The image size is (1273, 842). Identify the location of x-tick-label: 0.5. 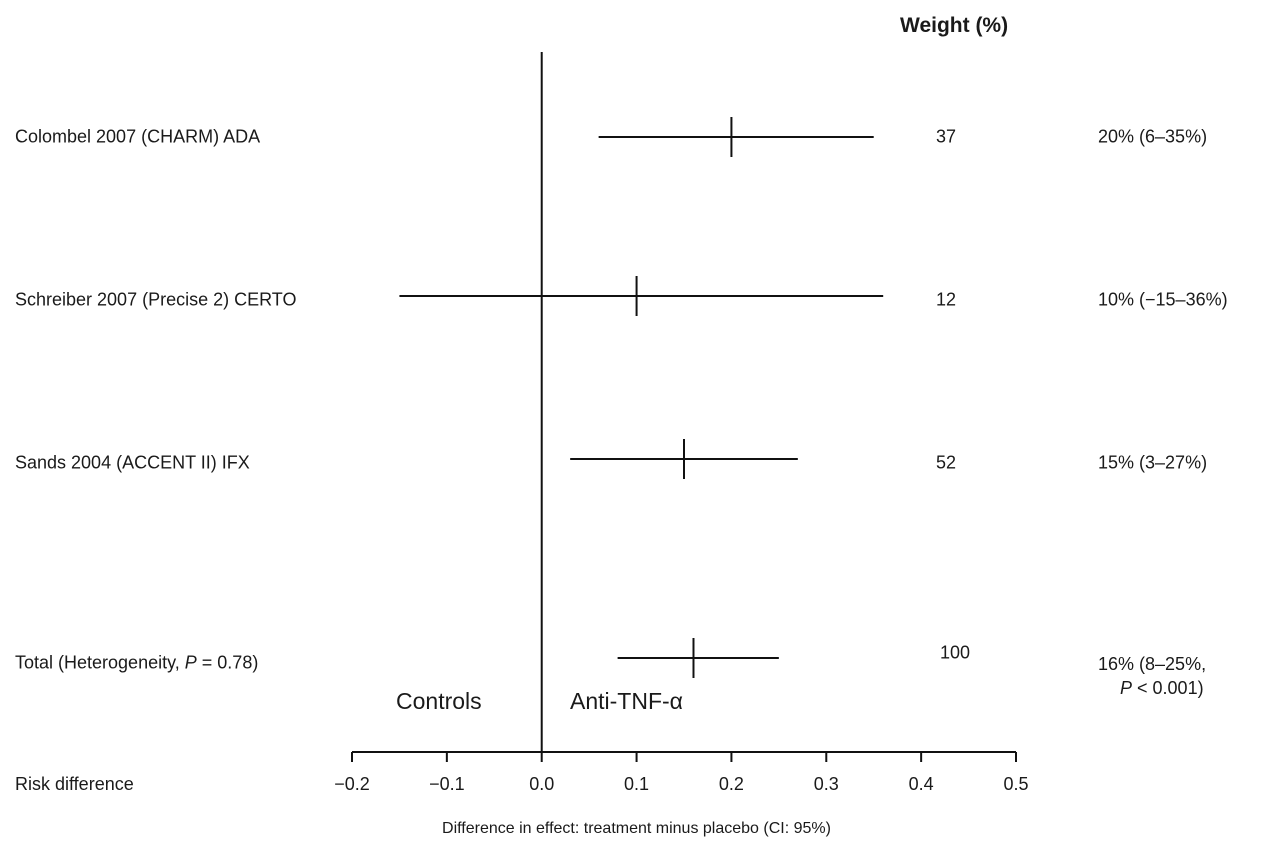
(1015, 784).